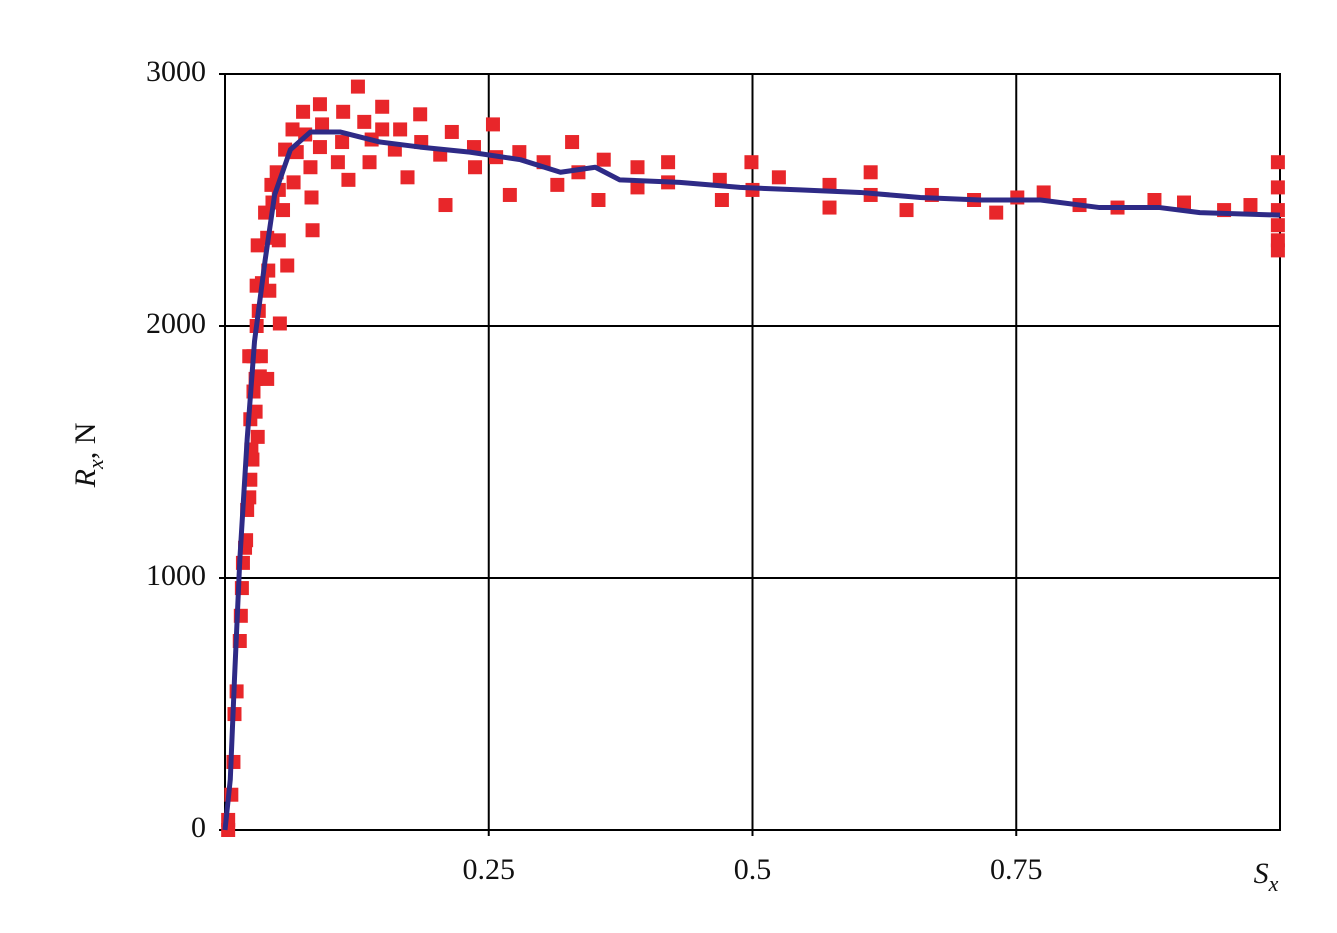 The width and height of the screenshot is (1337, 933). I want to click on x-tick-label: 0.75, so click(1016, 869).